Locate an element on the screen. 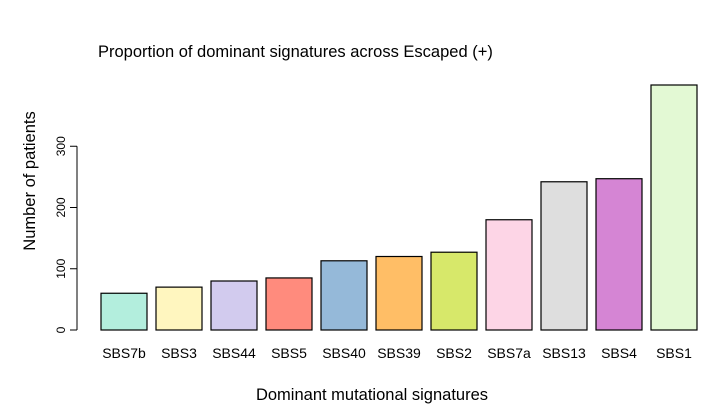 The image size is (706, 408). bar-sbs4 is located at coordinates (619, 254).